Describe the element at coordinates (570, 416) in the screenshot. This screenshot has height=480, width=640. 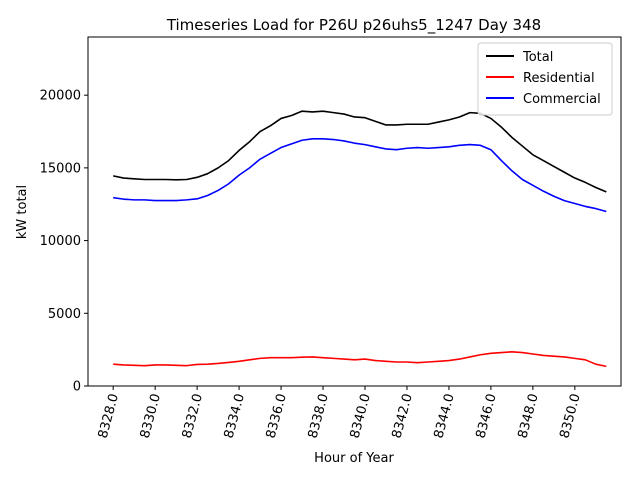
I see `x-tick-label: 8350.0` at that location.